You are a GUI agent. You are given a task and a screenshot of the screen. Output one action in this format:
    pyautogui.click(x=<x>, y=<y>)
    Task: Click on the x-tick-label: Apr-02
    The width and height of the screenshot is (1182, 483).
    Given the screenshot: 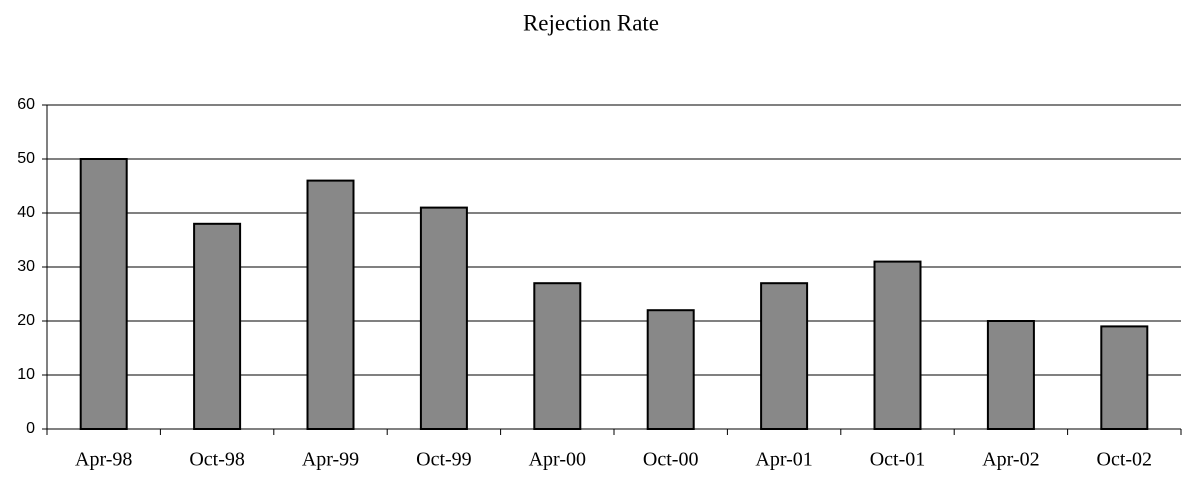 What is the action you would take?
    pyautogui.click(x=1010, y=460)
    